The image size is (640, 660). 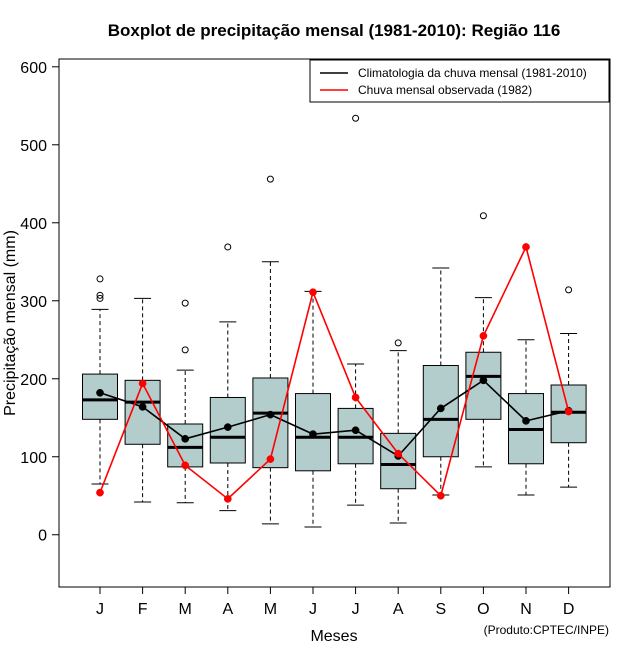 I want to click on y-tick-label: 100, so click(x=33, y=458).